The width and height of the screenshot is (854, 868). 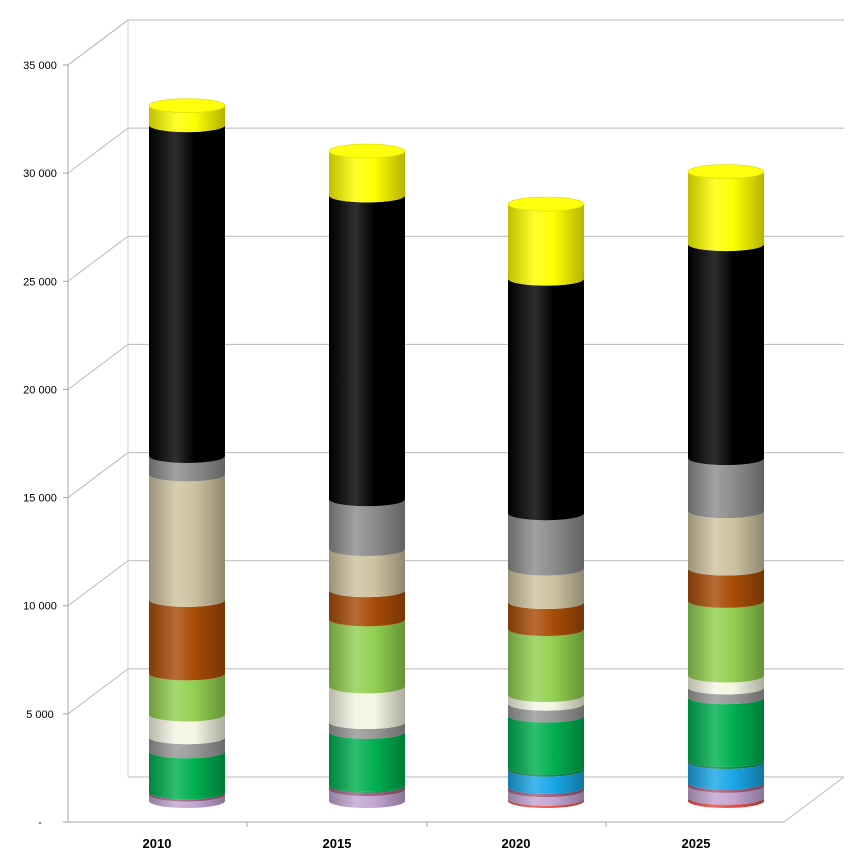 I want to click on x-tick-label: 2015, so click(x=337, y=843).